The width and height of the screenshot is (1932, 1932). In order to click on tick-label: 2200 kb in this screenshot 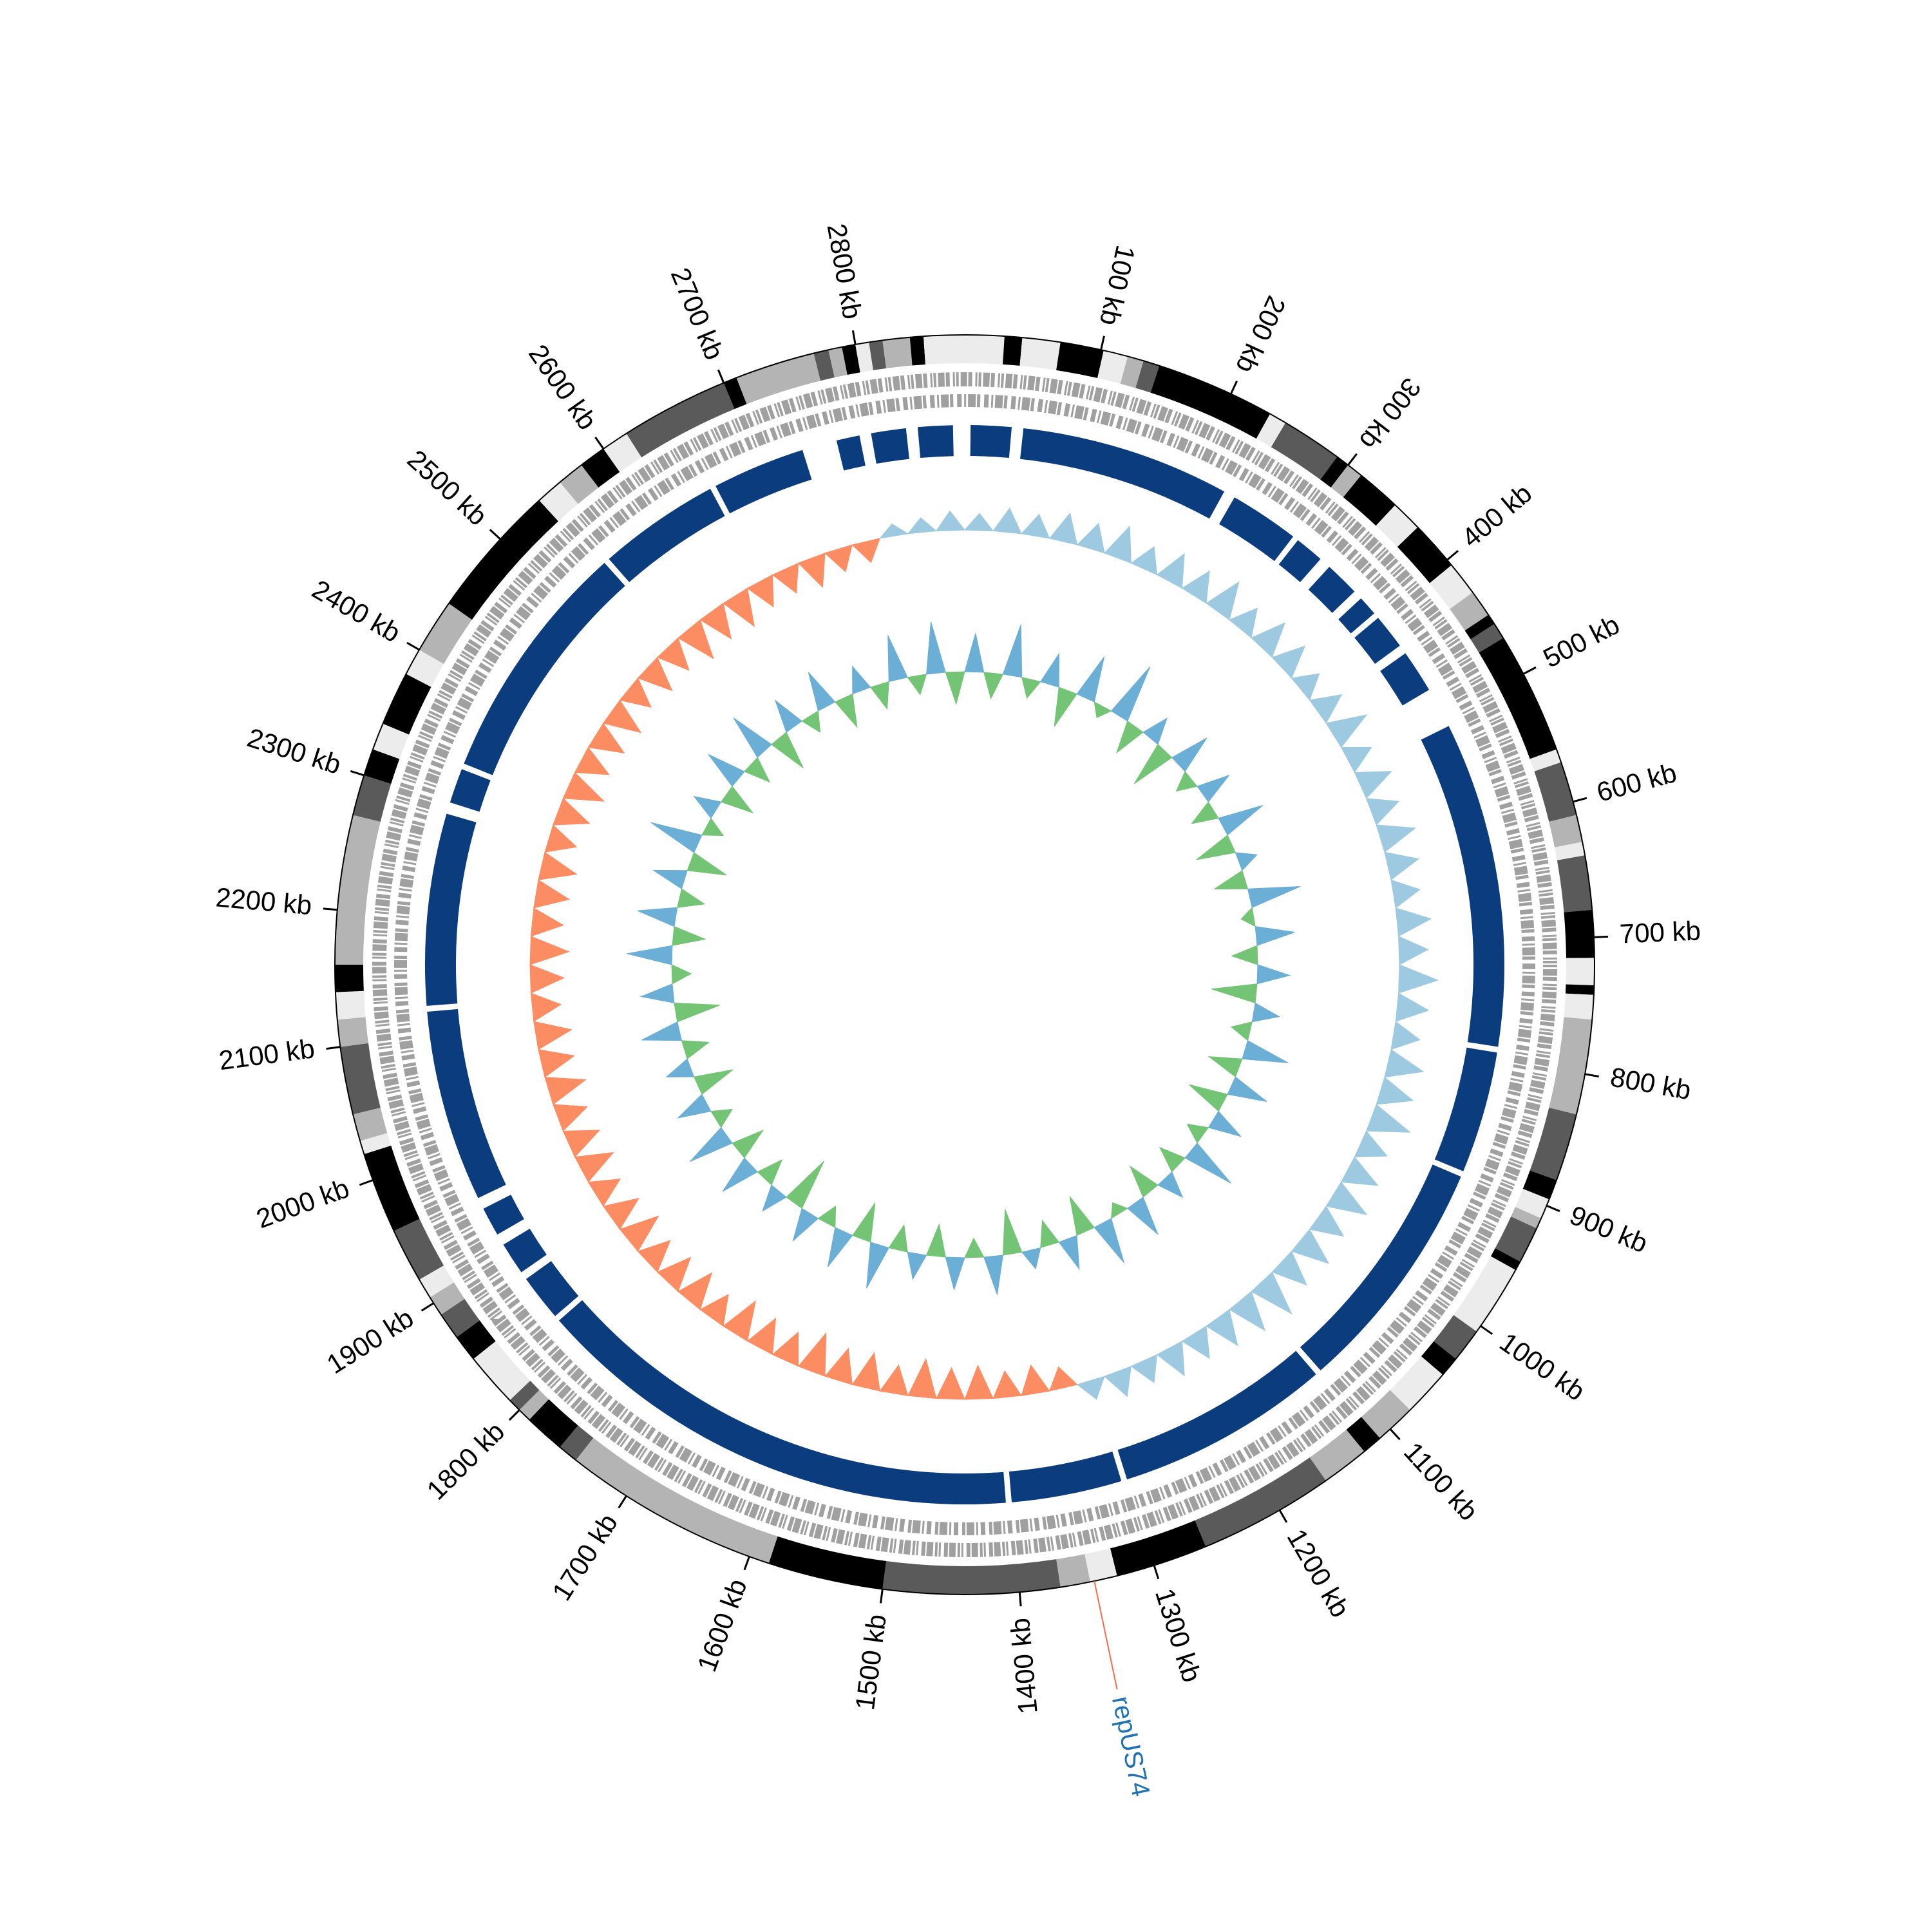, I will do `click(263, 901)`.